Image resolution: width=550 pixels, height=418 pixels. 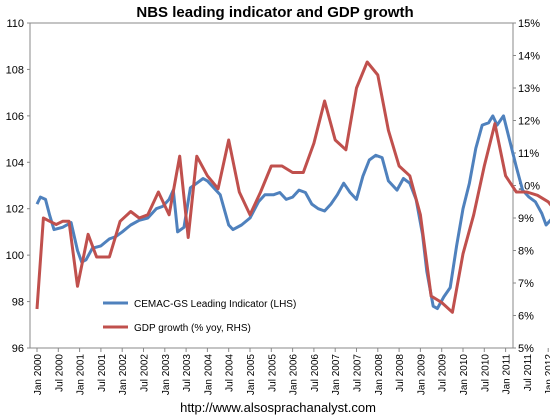 What do you see at coordinates (526, 252) in the screenshot?
I see `right-tick-label: 8%` at bounding box center [526, 252].